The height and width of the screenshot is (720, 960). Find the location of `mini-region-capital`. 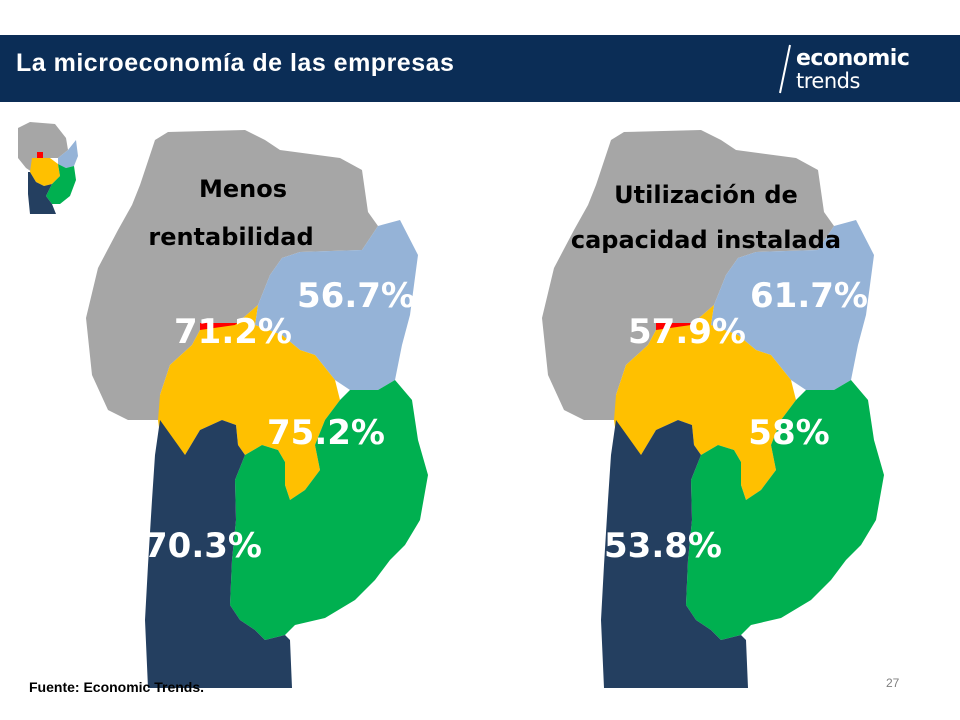

mini-region-capital is located at coordinates (40, 155).